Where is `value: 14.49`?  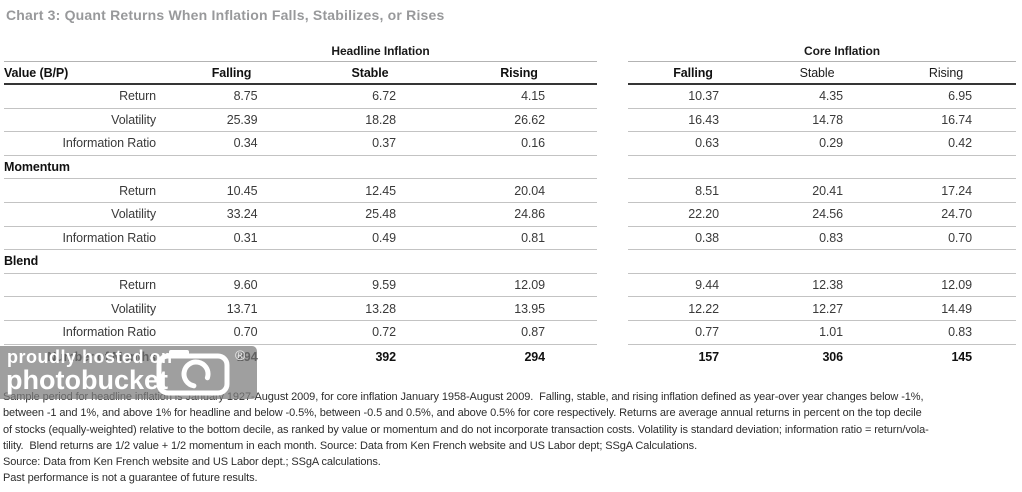
value: 14.49 is located at coordinates (956, 308).